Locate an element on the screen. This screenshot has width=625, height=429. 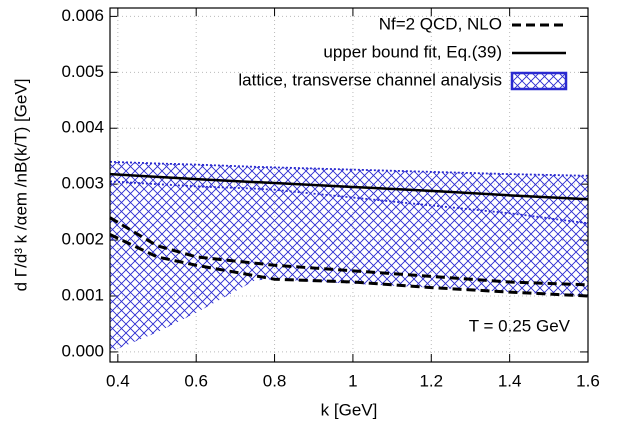
x-tick-label: 0.4 is located at coordinates (118, 380).